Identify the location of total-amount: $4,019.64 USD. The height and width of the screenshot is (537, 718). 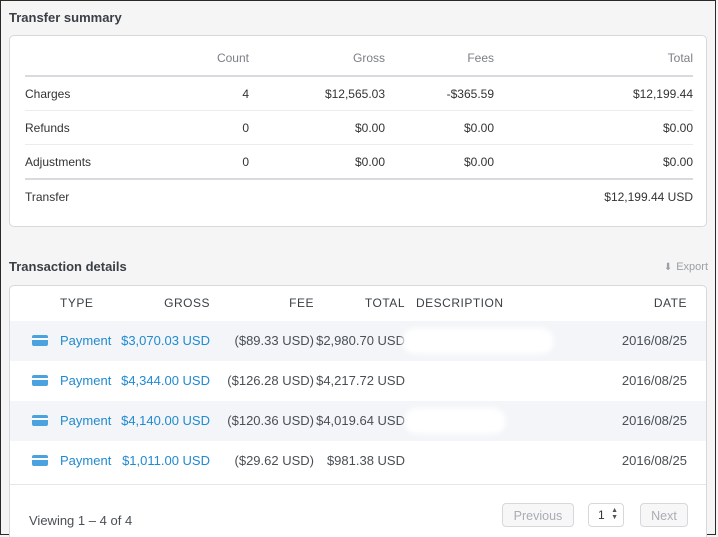
(360, 420).